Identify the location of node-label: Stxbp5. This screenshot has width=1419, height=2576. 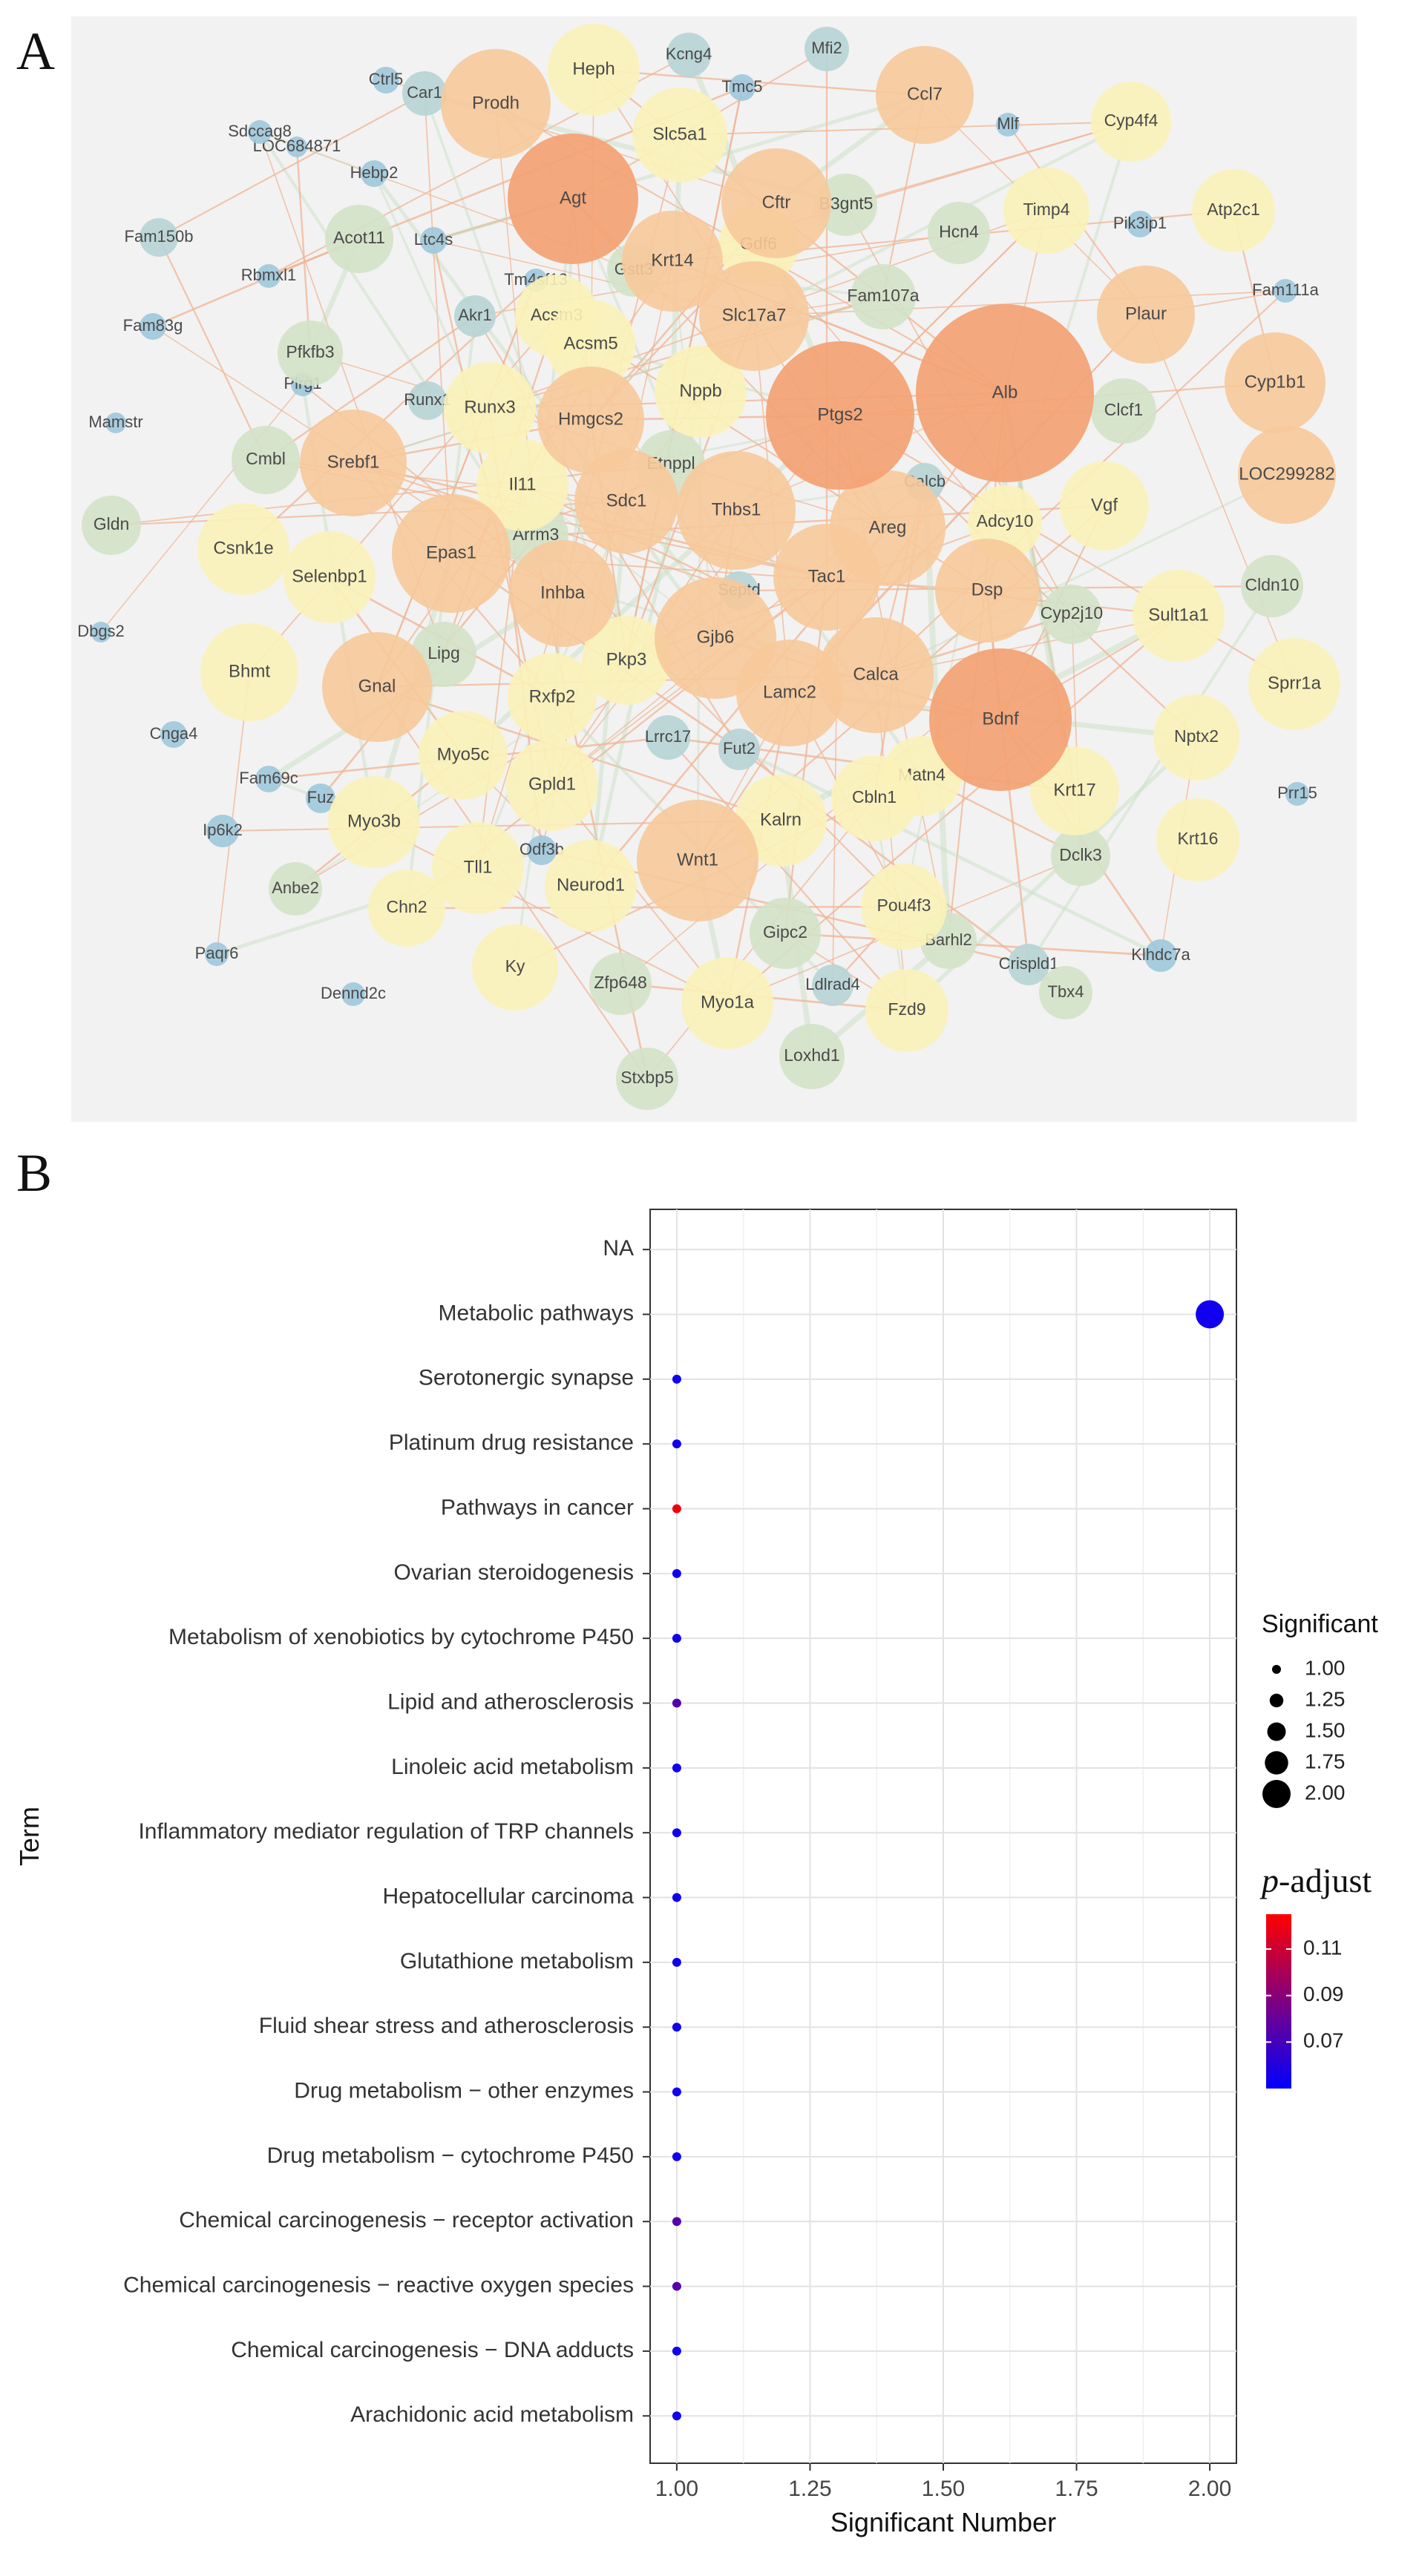
(647, 1077).